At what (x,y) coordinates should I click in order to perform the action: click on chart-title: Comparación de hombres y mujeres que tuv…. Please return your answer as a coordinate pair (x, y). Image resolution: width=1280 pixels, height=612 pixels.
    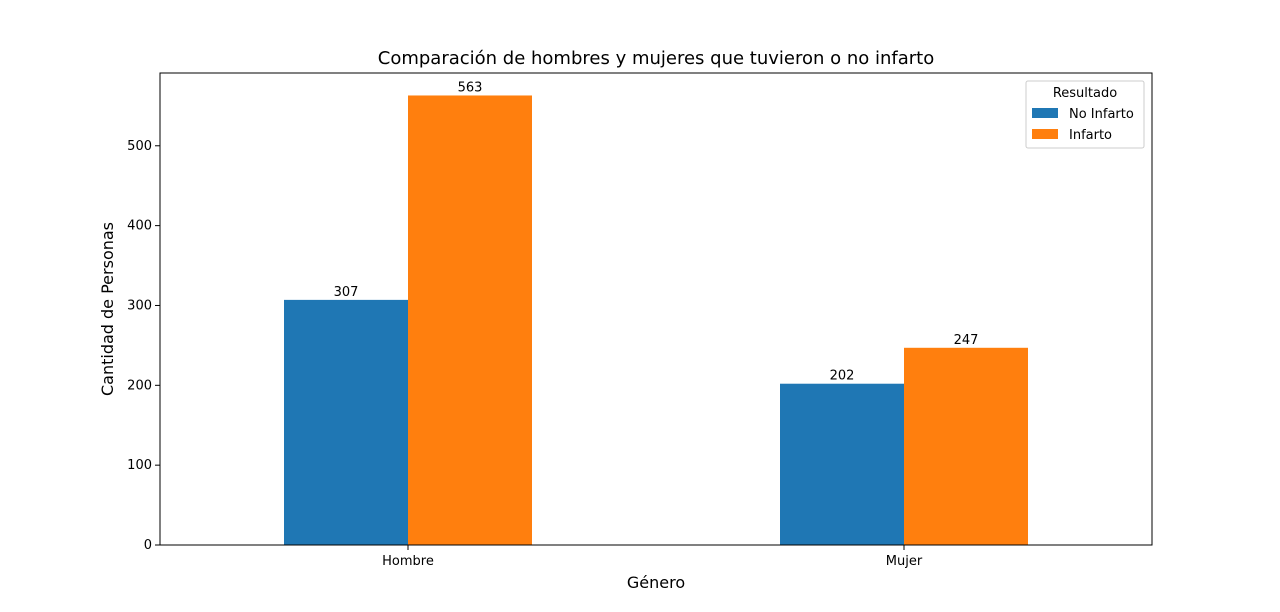
    Looking at the image, I should click on (656, 58).